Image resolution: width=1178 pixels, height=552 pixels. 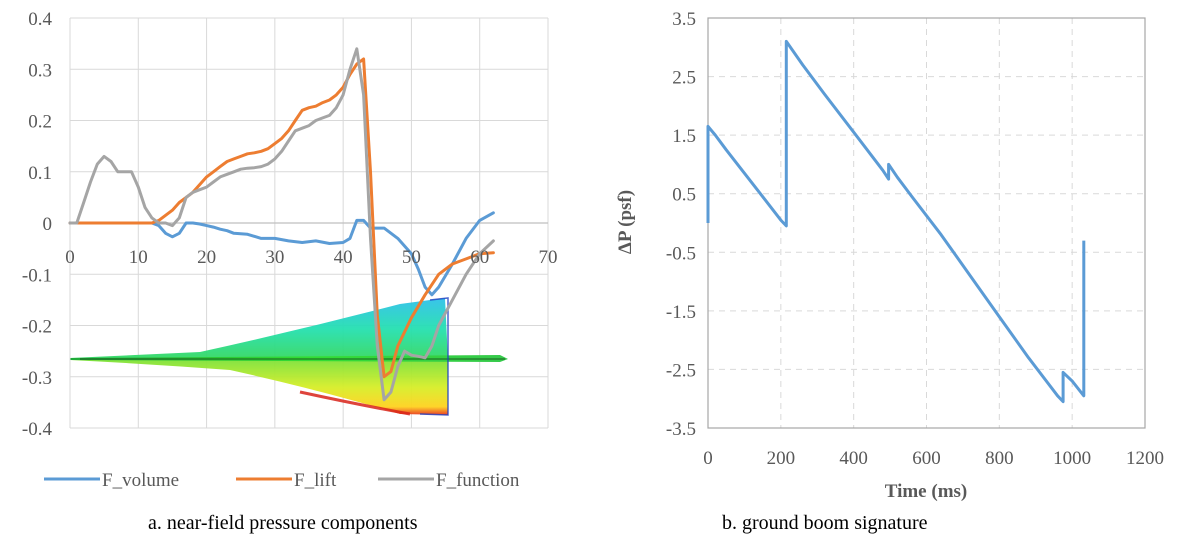 What do you see at coordinates (681, 312) in the screenshot?
I see `chart-b-y-tick-label: -1.5` at bounding box center [681, 312].